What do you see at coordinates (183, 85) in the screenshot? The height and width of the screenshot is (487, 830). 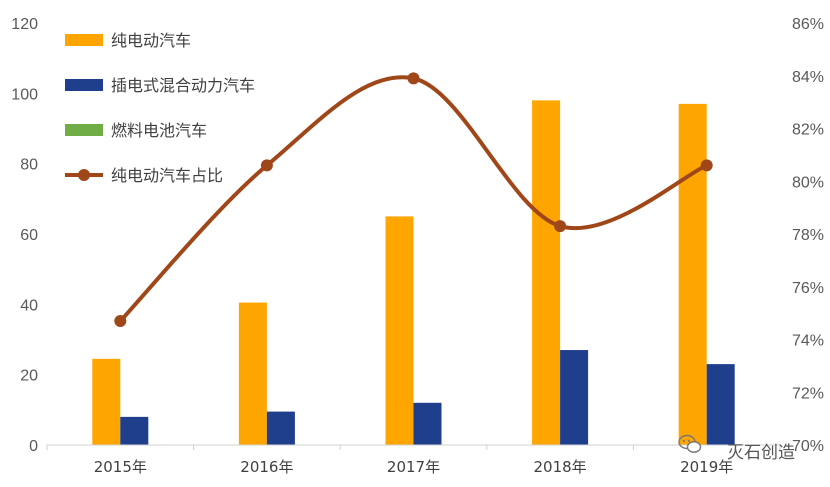 I see `legend-label: 插电式混合动力汽车` at bounding box center [183, 85].